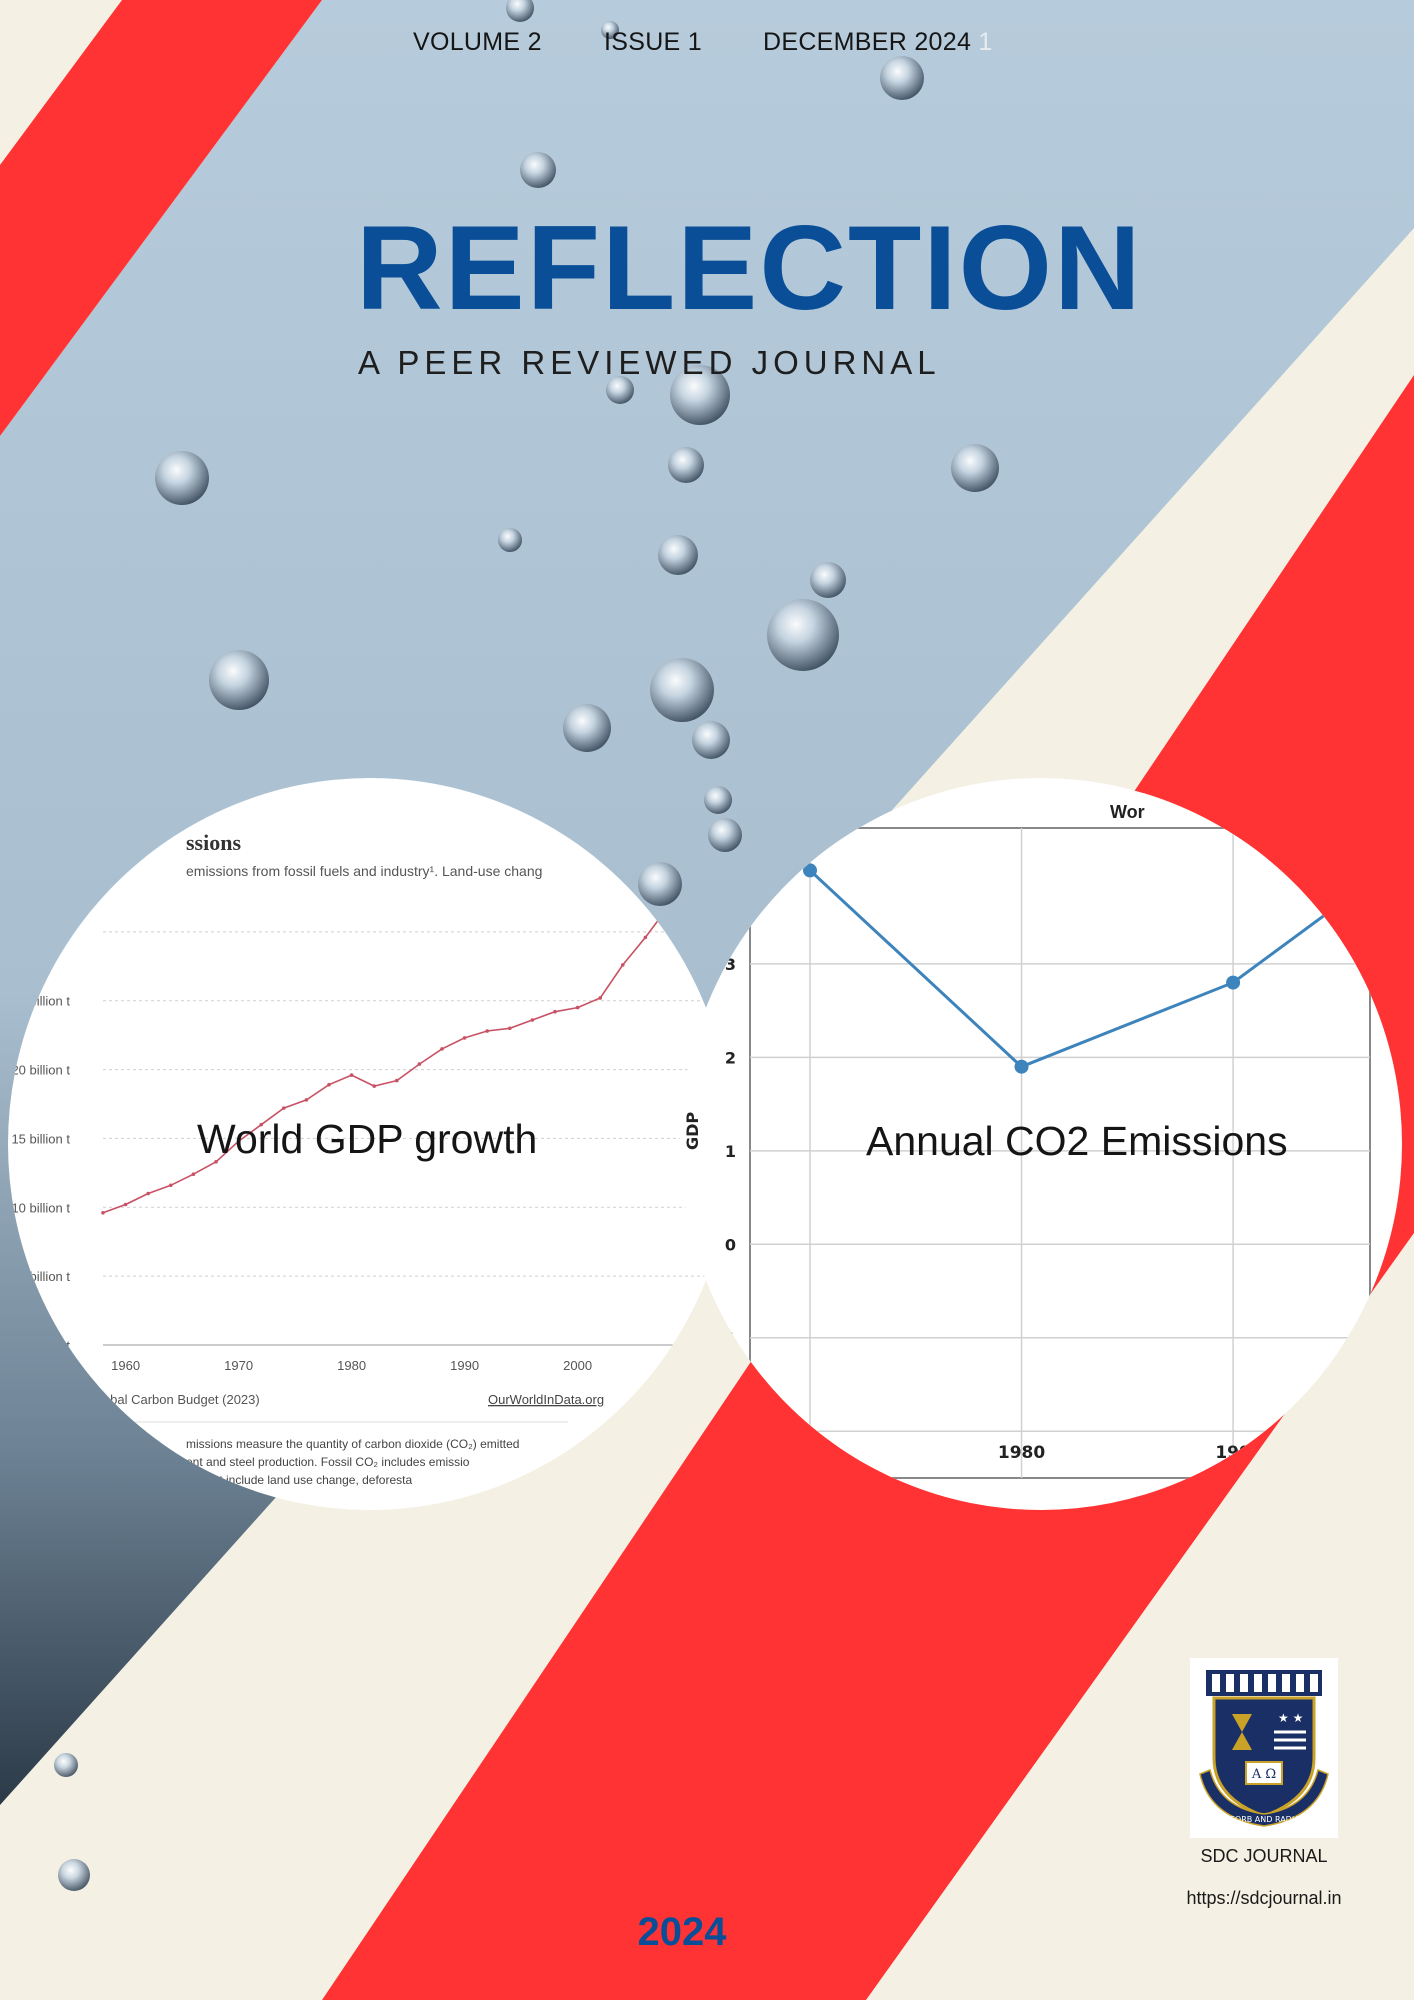 This screenshot has height=2000, width=1414. What do you see at coordinates (730, 1244) in the screenshot?
I see `y-tick-label: 0` at bounding box center [730, 1244].